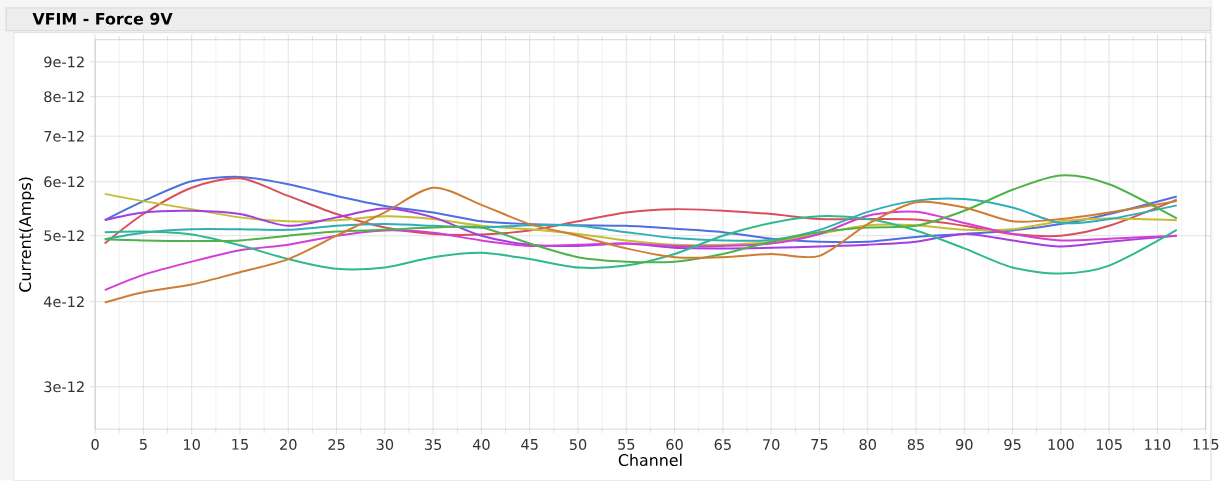 The image size is (1224, 481). I want to click on y-tick-label: 5e-12, so click(64, 236).